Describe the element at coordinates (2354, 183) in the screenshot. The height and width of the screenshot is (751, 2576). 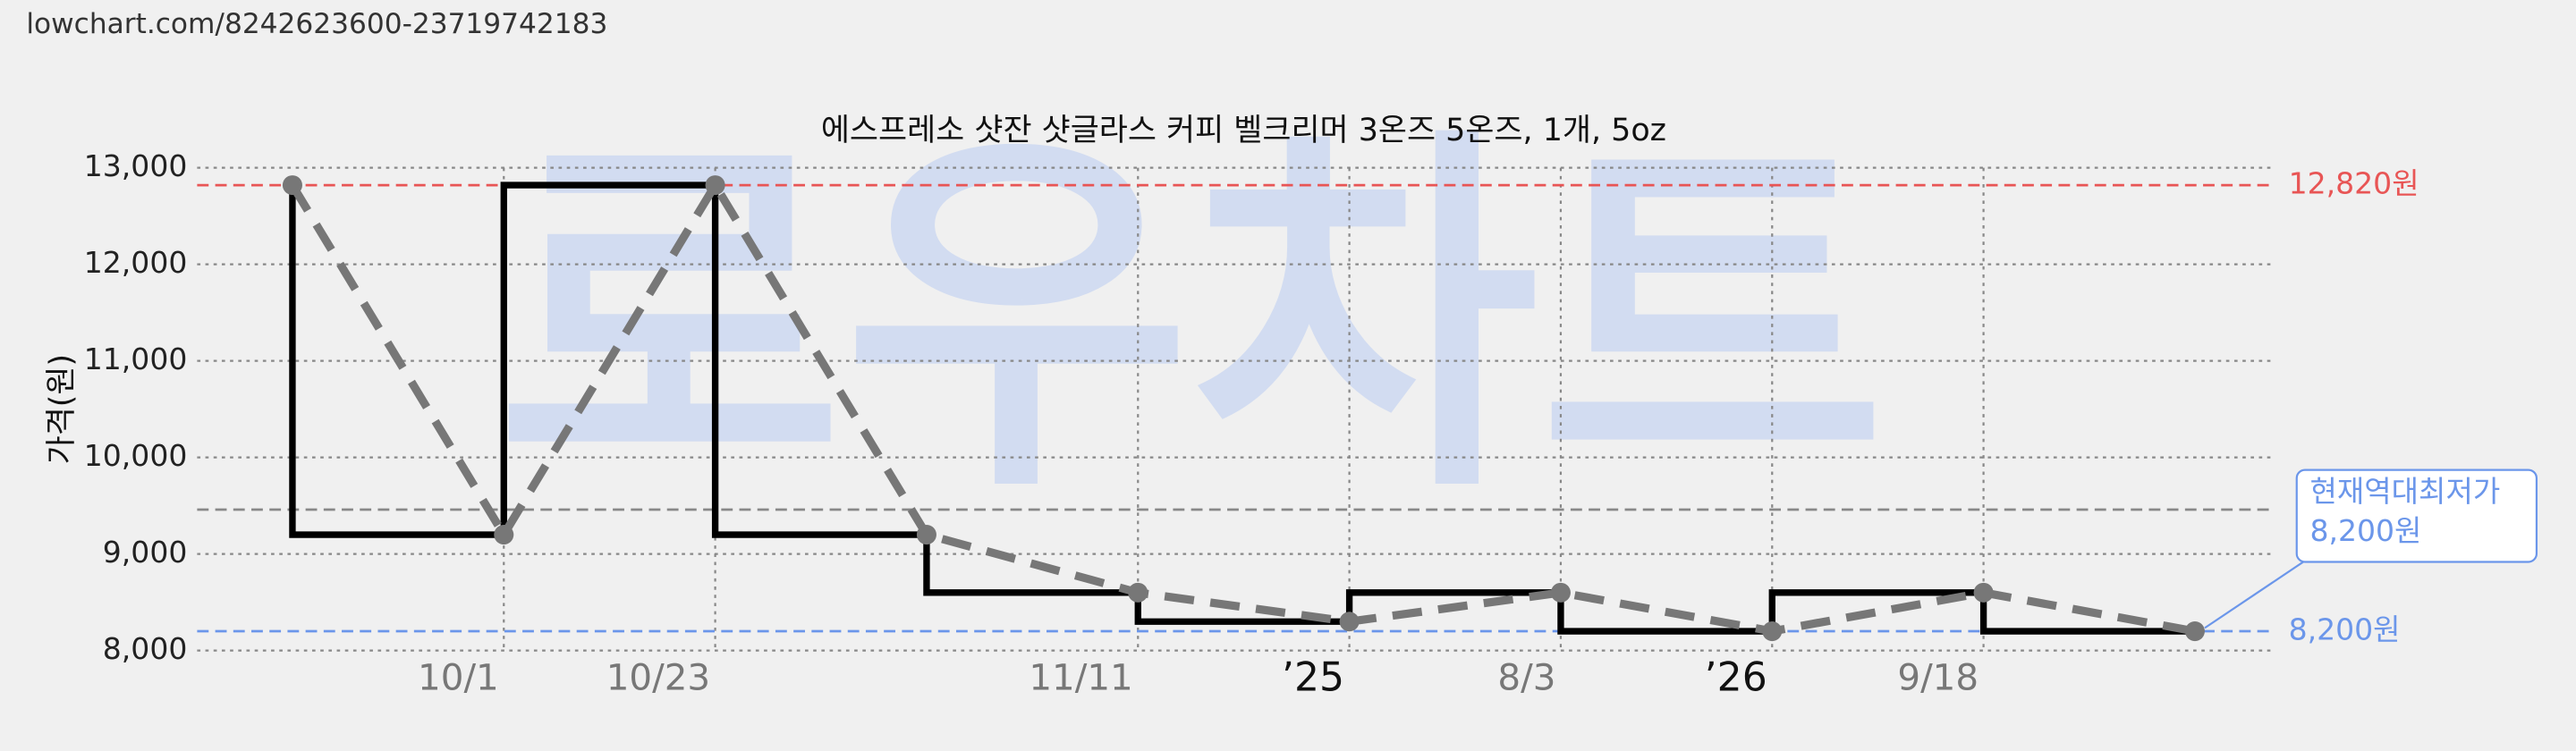
I see `reference-label: 12,820원` at that location.